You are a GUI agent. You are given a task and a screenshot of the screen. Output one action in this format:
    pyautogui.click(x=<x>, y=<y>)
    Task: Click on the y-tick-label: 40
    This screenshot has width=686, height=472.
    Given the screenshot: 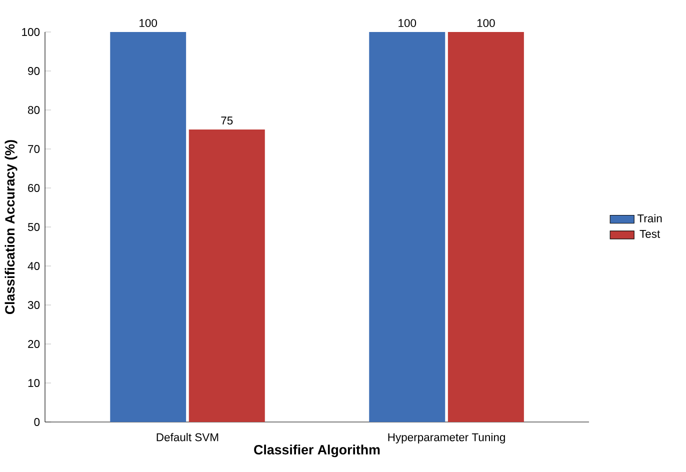 What is the action you would take?
    pyautogui.click(x=34, y=266)
    